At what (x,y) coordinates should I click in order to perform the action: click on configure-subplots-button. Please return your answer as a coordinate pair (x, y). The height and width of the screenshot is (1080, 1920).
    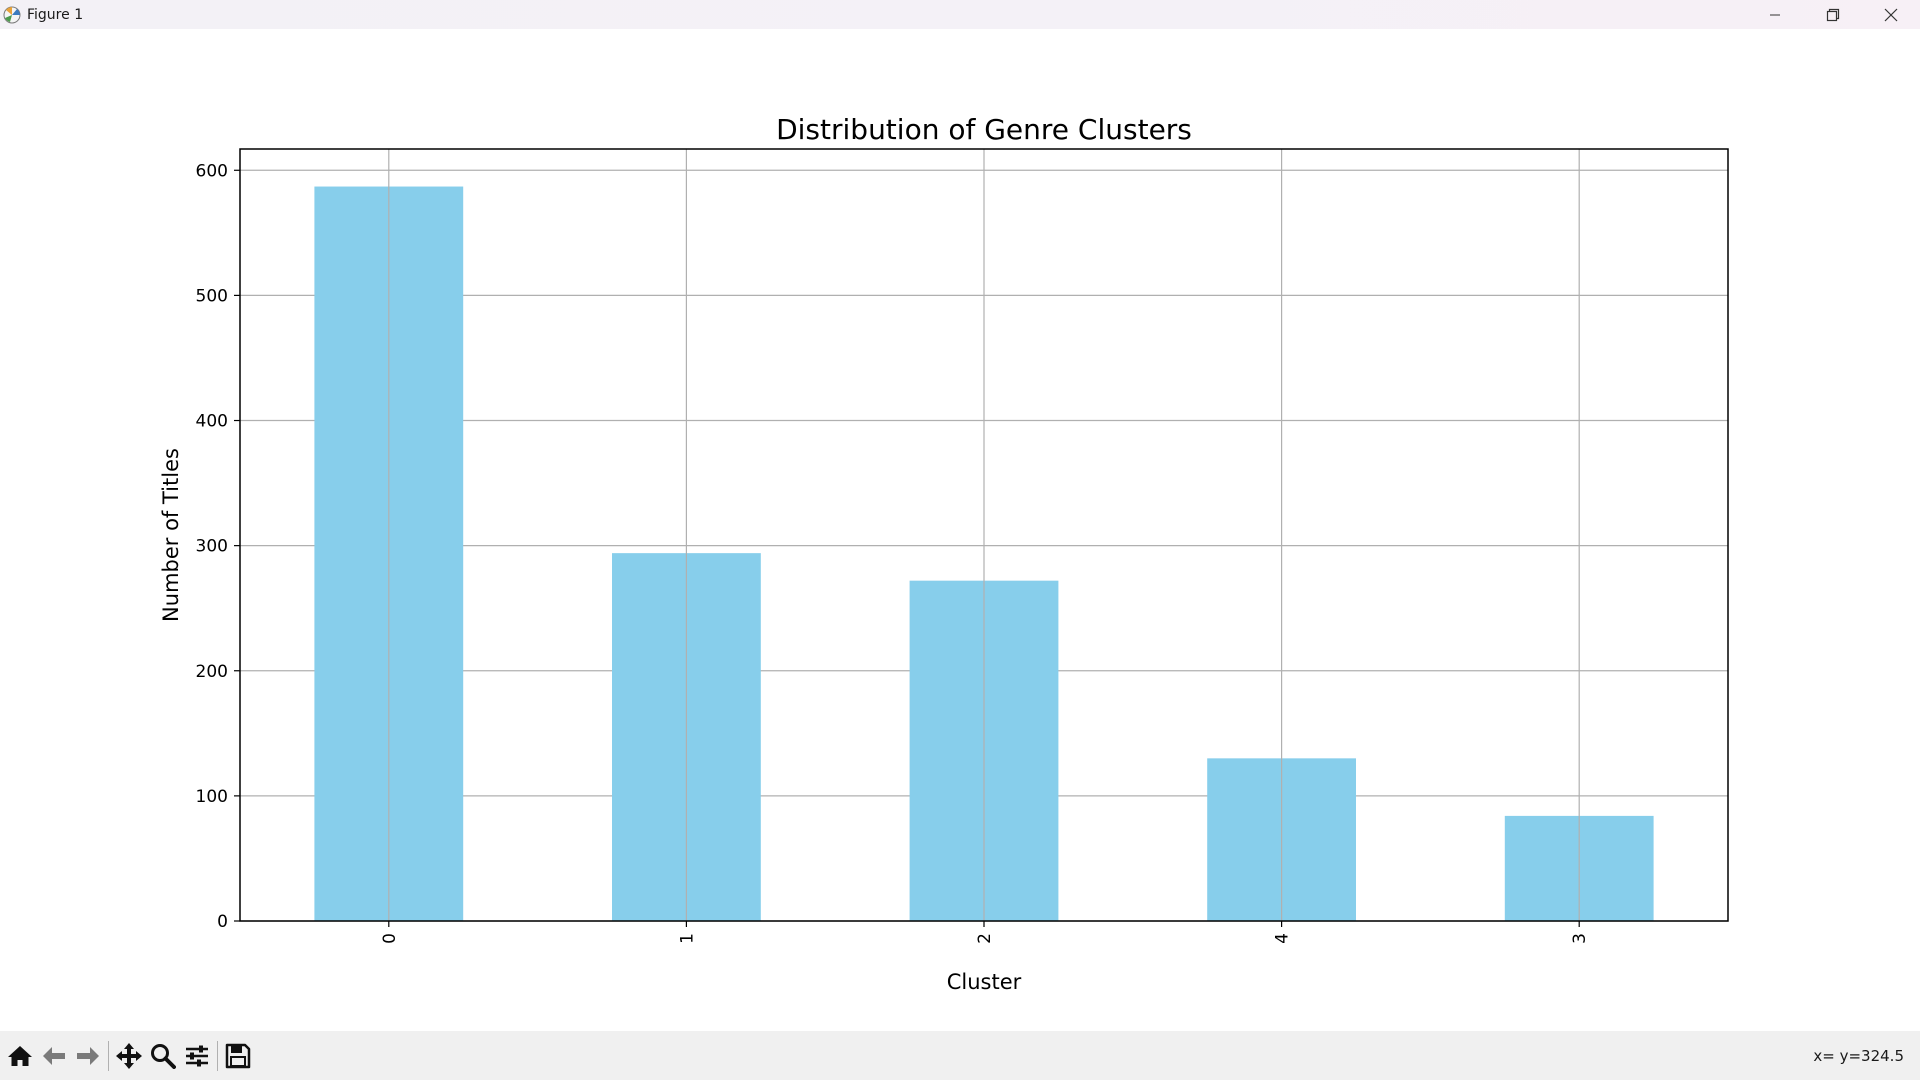
    Looking at the image, I should click on (197, 1056).